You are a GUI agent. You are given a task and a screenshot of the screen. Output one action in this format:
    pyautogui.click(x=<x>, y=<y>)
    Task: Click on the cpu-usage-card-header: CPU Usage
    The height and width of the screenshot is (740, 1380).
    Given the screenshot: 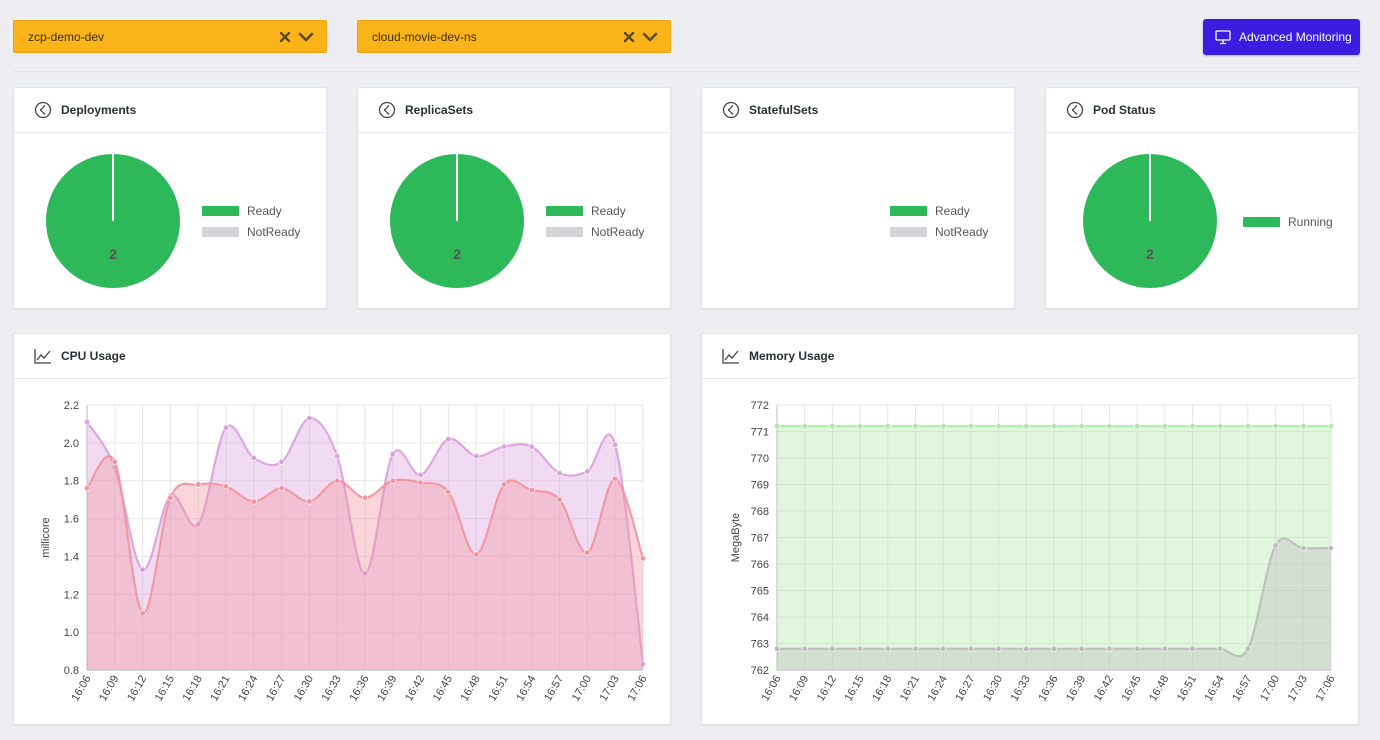 What is the action you would take?
    pyautogui.click(x=342, y=356)
    